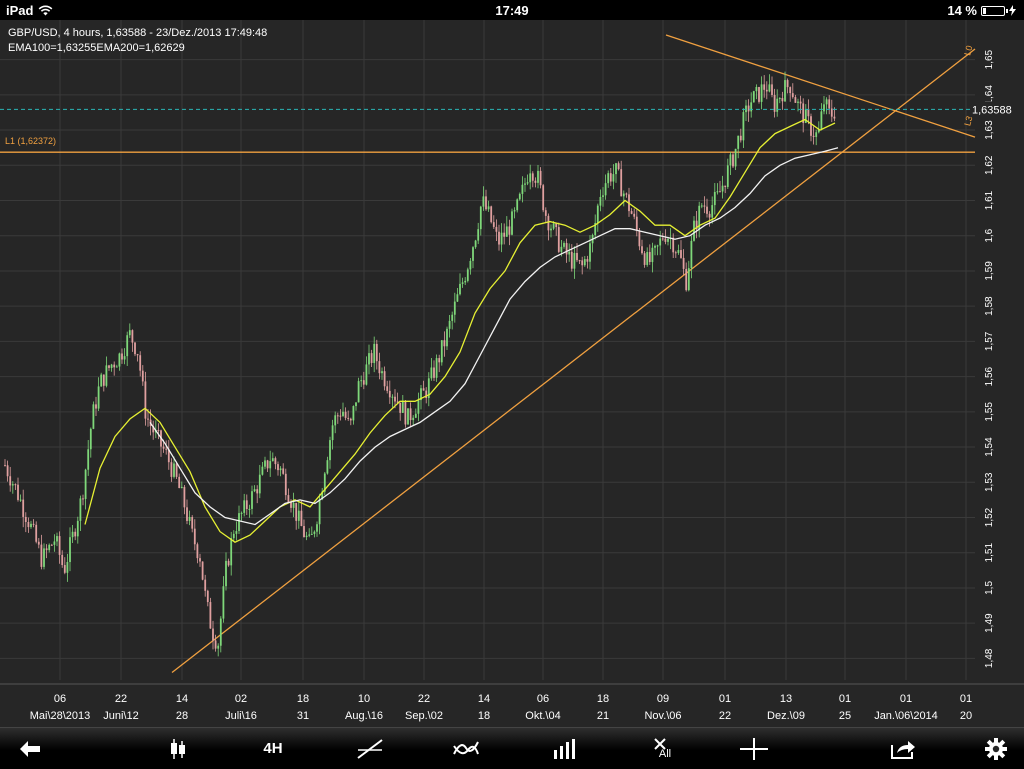  Describe the element at coordinates (273, 748) in the screenshot. I see `timeframe-button: 4H` at that location.